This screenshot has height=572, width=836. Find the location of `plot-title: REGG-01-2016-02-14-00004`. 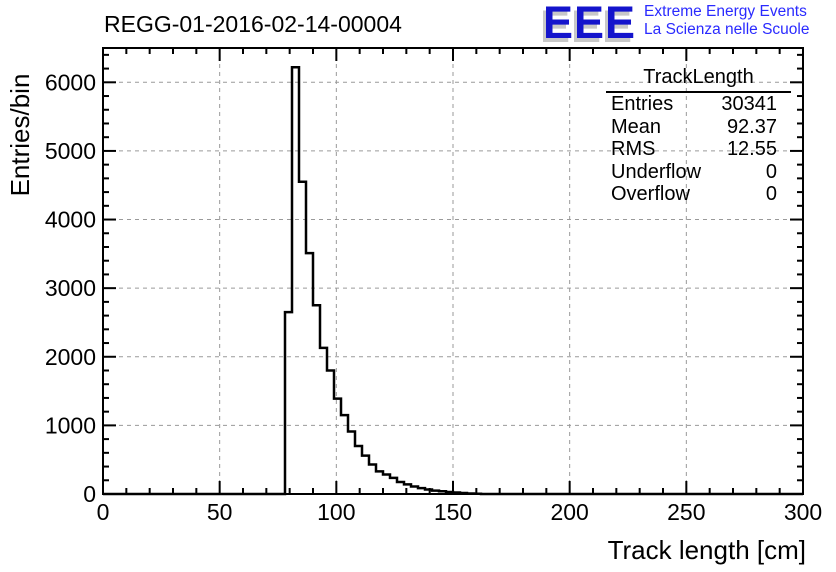

plot-title: REGG-01-2016-02-14-00004 is located at coordinates (253, 24).